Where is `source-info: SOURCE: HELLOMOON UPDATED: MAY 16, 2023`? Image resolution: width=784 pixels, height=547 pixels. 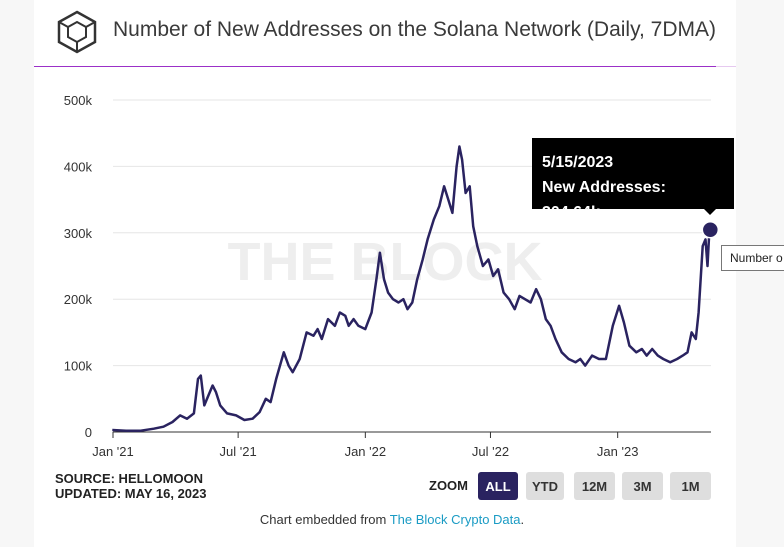
source-info: SOURCE: HELLOMOON UPDATED: MAY 16, 2023 is located at coordinates (131, 486).